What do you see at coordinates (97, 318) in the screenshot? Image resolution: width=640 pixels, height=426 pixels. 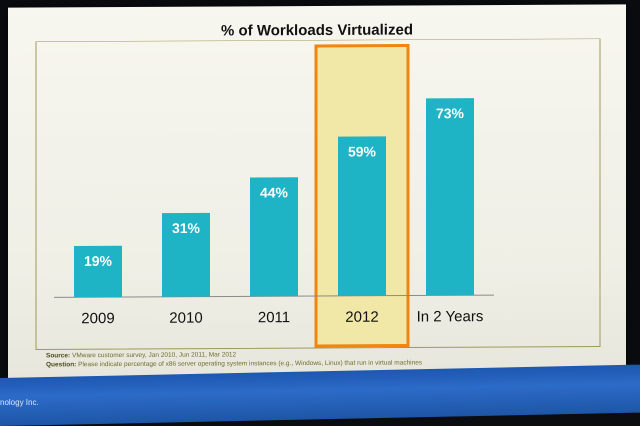 I see `x-tick-label: 2009` at bounding box center [97, 318].